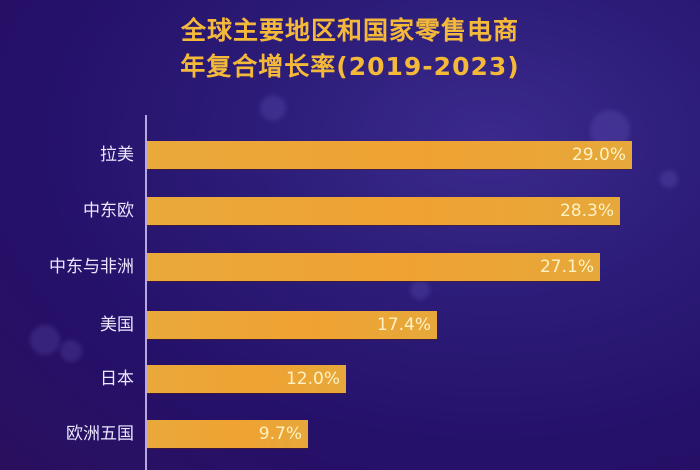  Describe the element at coordinates (117, 325) in the screenshot. I see `category-label: 美国` at that location.